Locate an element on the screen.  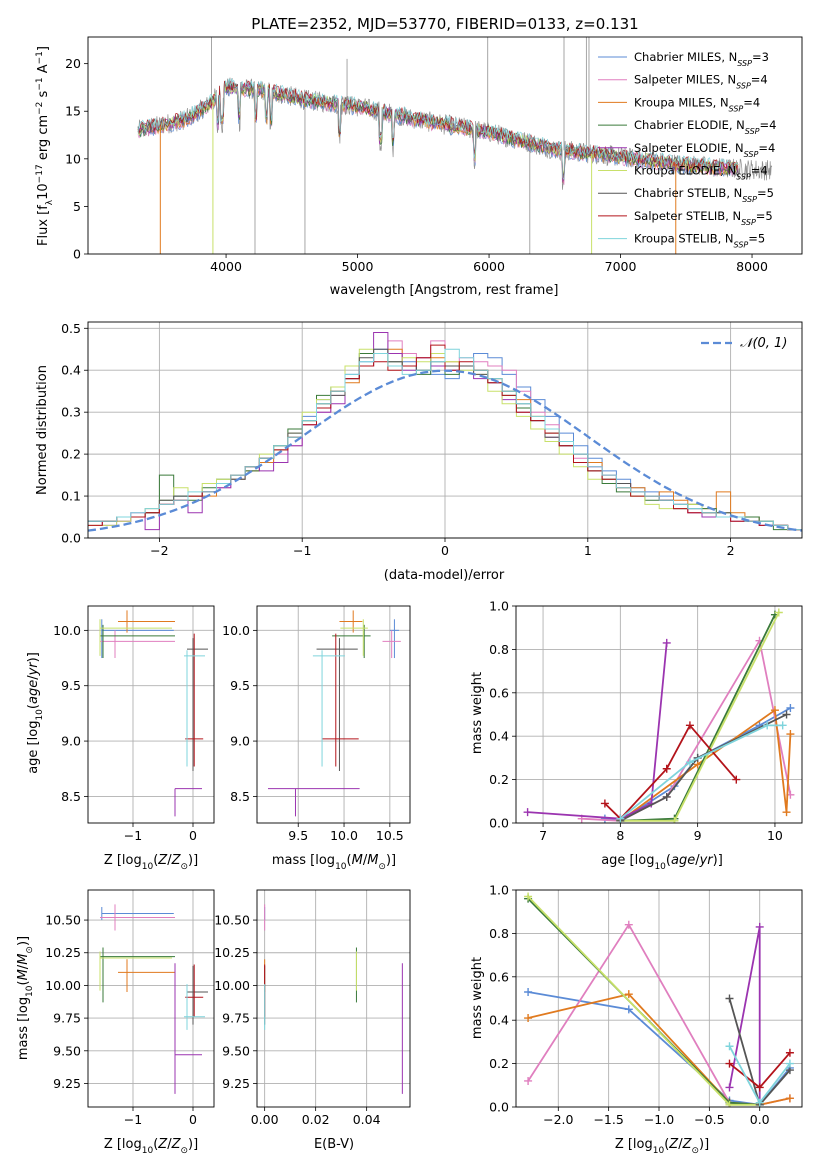
weight-line-chabrier_elodie is located at coordinates (643, 1002).